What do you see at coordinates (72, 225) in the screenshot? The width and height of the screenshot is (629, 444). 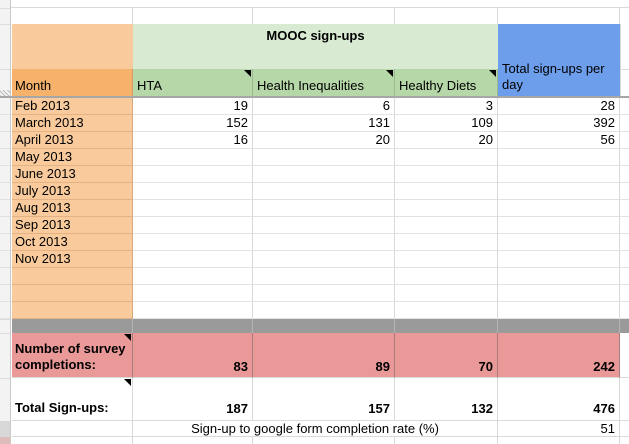 I see `cell-month: Sep 2013` at bounding box center [72, 225].